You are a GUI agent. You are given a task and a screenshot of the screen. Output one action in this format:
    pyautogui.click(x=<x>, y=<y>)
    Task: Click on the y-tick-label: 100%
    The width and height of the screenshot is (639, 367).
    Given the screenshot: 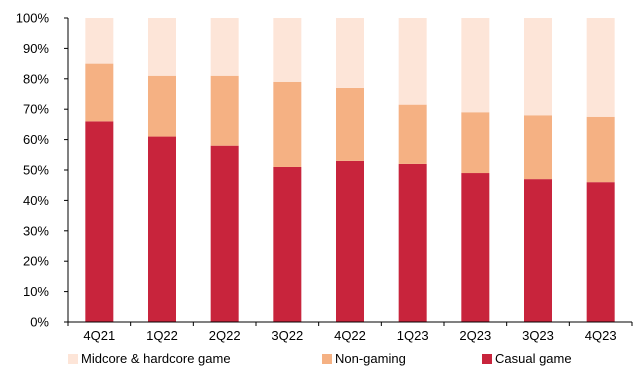 What is the action you would take?
    pyautogui.click(x=33, y=18)
    